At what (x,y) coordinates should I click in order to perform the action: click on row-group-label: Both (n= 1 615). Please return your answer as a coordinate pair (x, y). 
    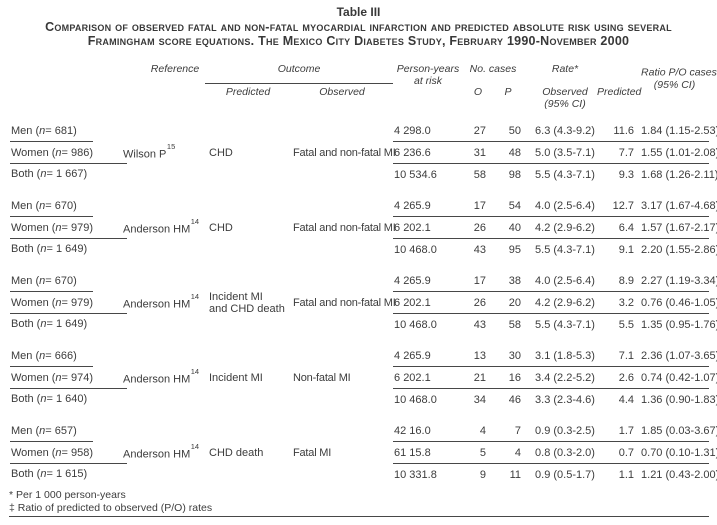
    Looking at the image, I should click on (66, 475).